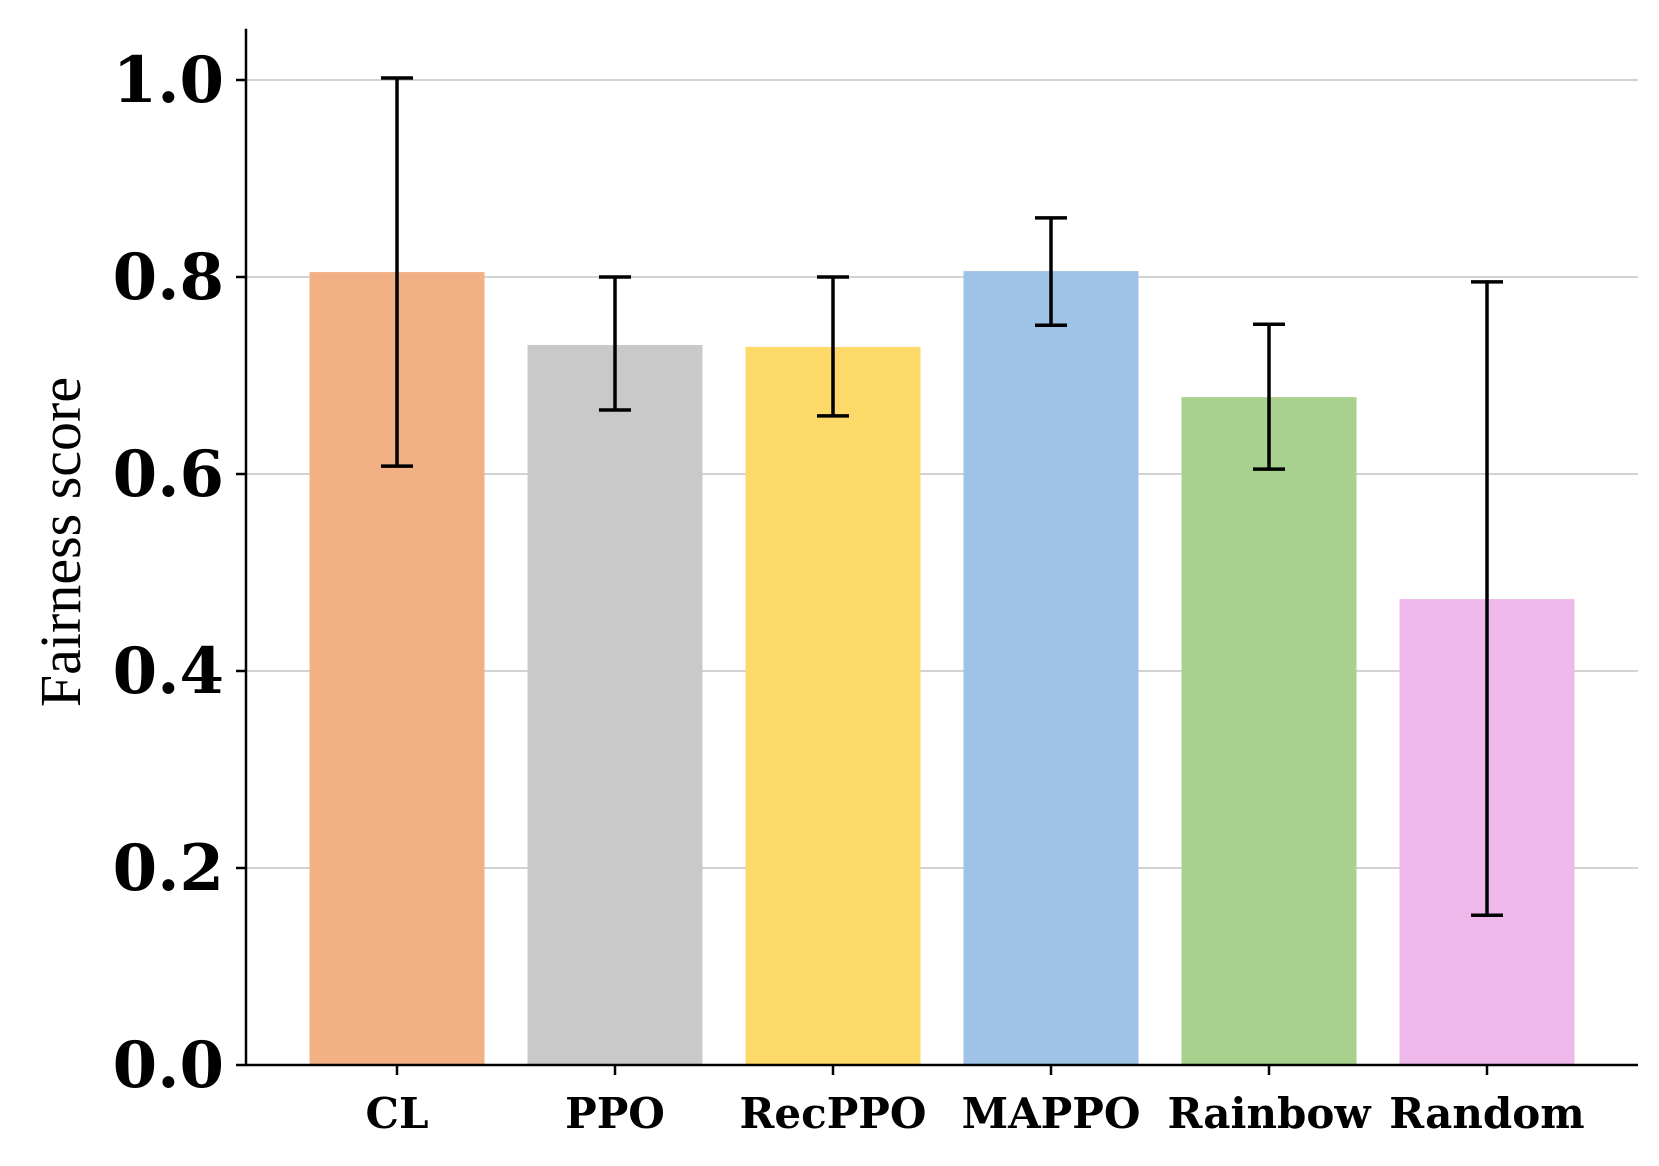 The image size is (1659, 1166). What do you see at coordinates (615, 343) in the screenshot?
I see `error-bar-ppo` at bounding box center [615, 343].